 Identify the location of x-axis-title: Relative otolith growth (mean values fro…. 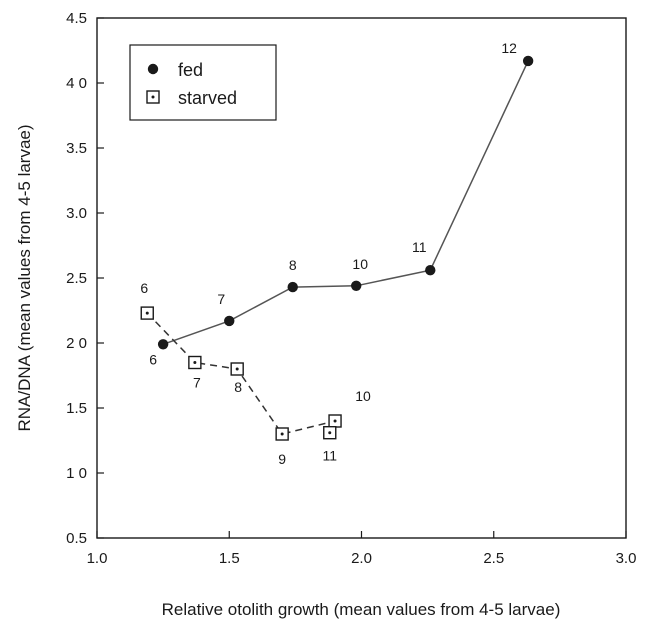
(361, 609).